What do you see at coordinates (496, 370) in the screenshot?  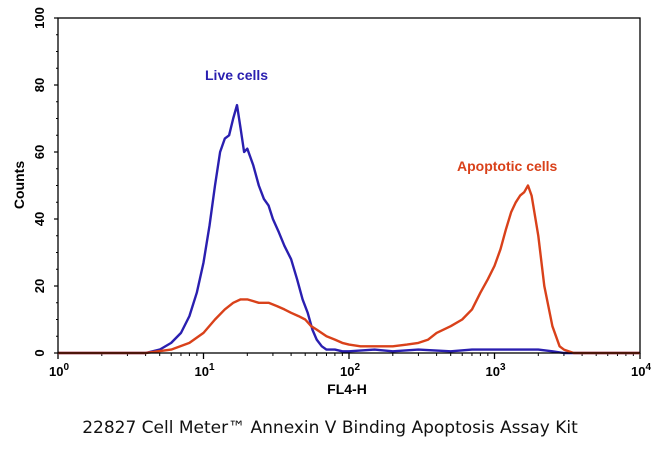 I see `x-tick-label: 10³` at bounding box center [496, 370].